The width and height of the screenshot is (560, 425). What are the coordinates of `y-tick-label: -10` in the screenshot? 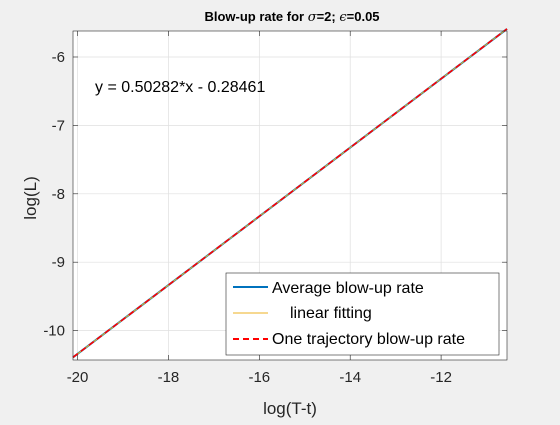 It's located at (54, 331).